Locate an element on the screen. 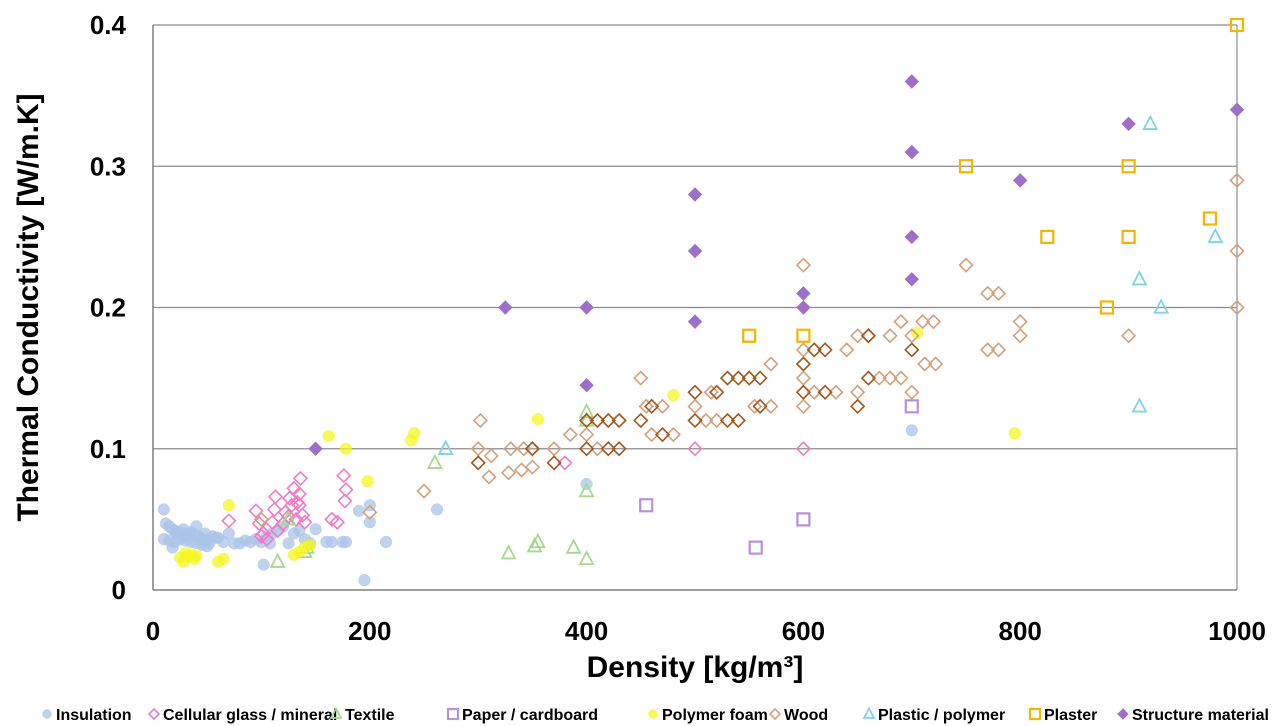 This screenshot has width=1283, height=726. legend-item: Polymer foam is located at coordinates (708, 715).